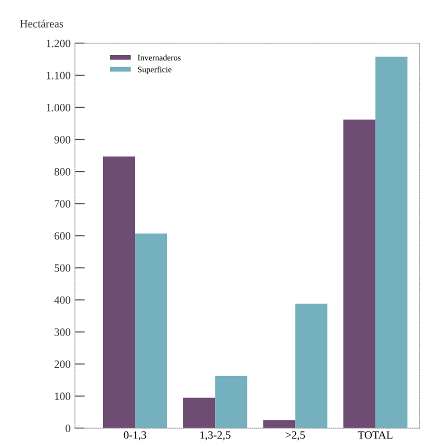 The image size is (428, 446). I want to click on x-tick-label: TOTAL, so click(375, 435).